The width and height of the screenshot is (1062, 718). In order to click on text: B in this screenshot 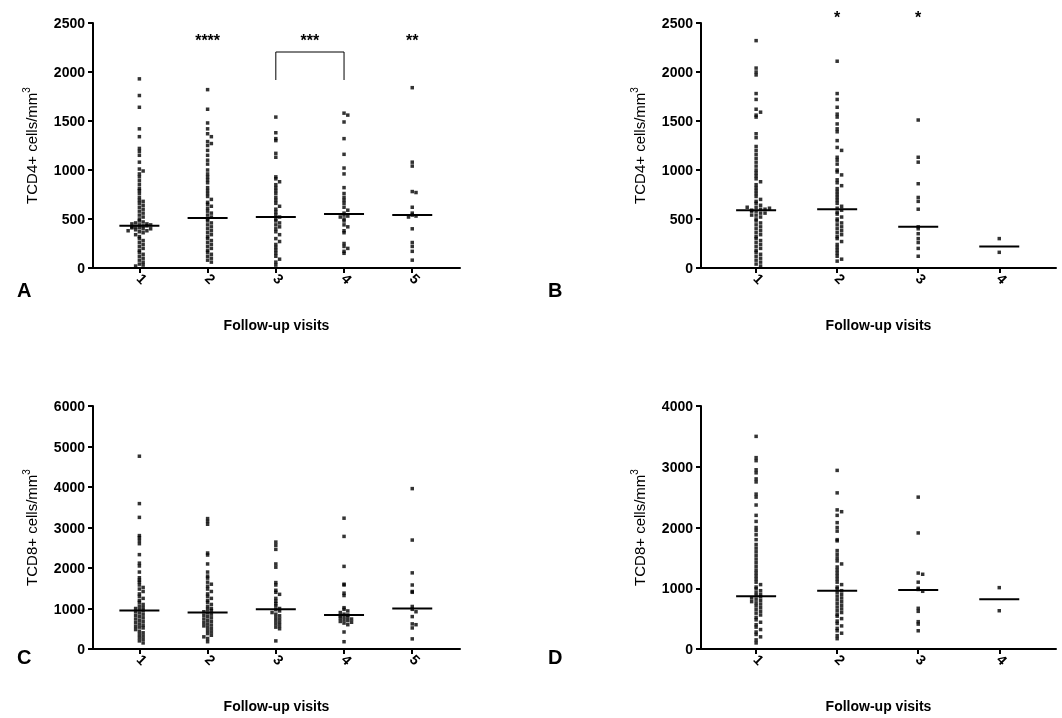, I will do `click(555, 290)`.